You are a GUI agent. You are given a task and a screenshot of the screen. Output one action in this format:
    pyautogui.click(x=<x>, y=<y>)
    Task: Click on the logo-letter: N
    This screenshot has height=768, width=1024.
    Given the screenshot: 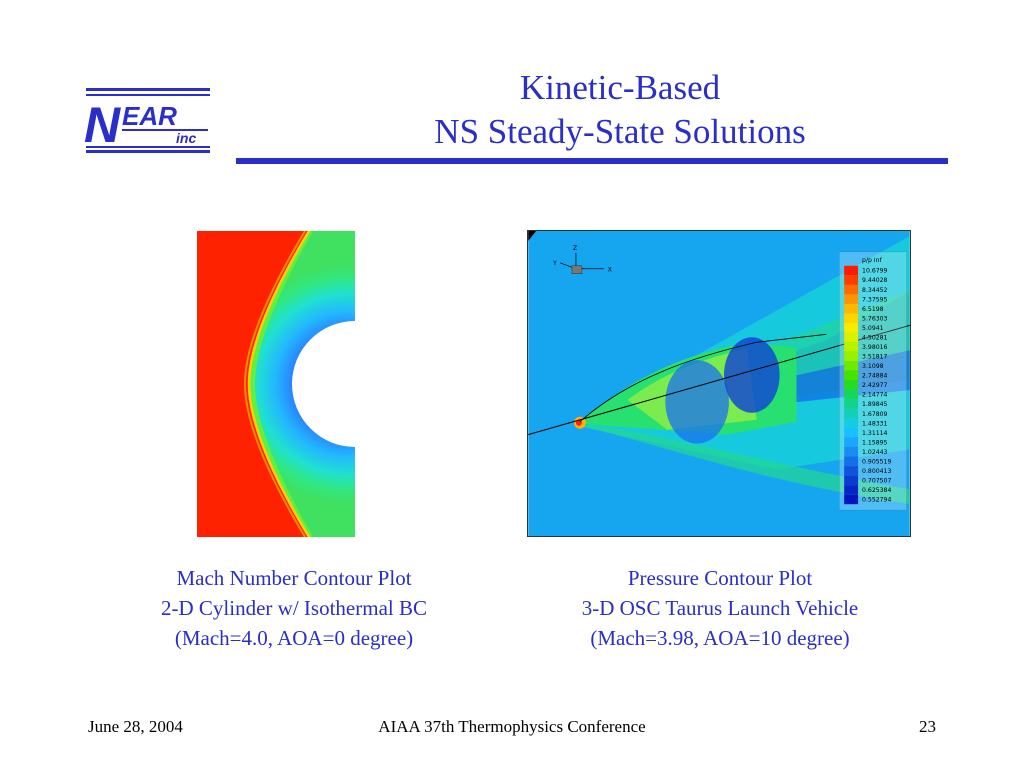 What is the action you would take?
    pyautogui.click(x=102, y=125)
    